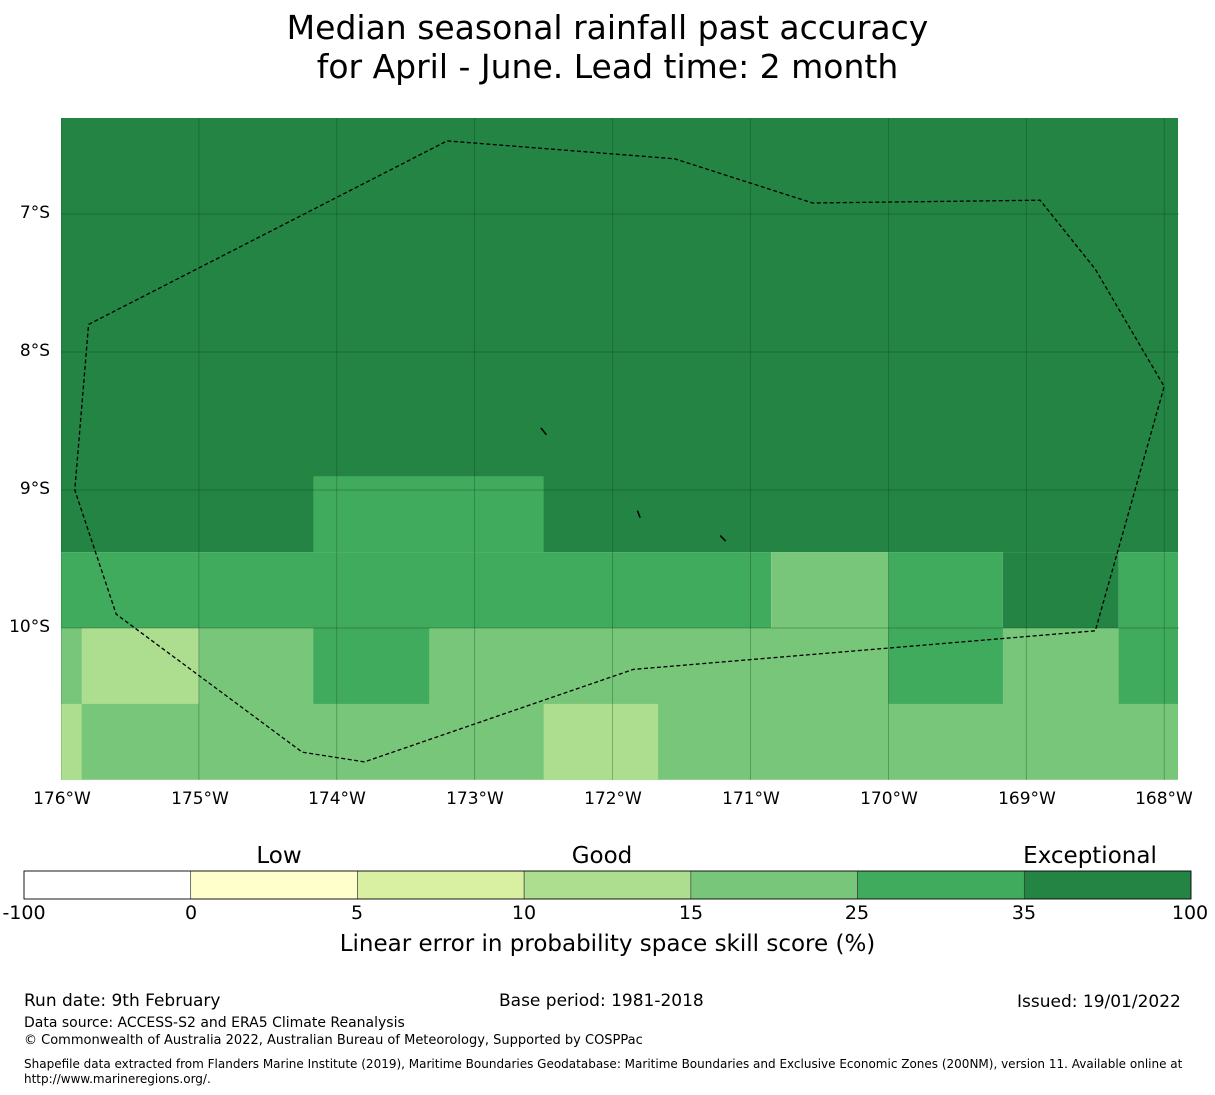 This screenshot has height=1095, width=1215. What do you see at coordinates (602, 856) in the screenshot?
I see `colorbar-category-good: Good` at bounding box center [602, 856].